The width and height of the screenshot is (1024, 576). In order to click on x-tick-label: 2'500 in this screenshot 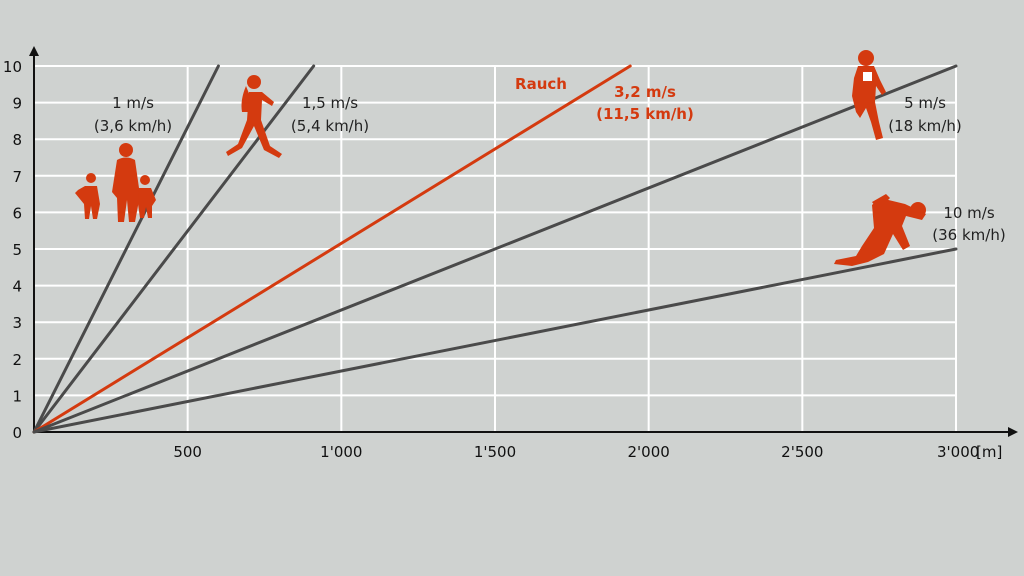, I will do `click(802, 452)`.